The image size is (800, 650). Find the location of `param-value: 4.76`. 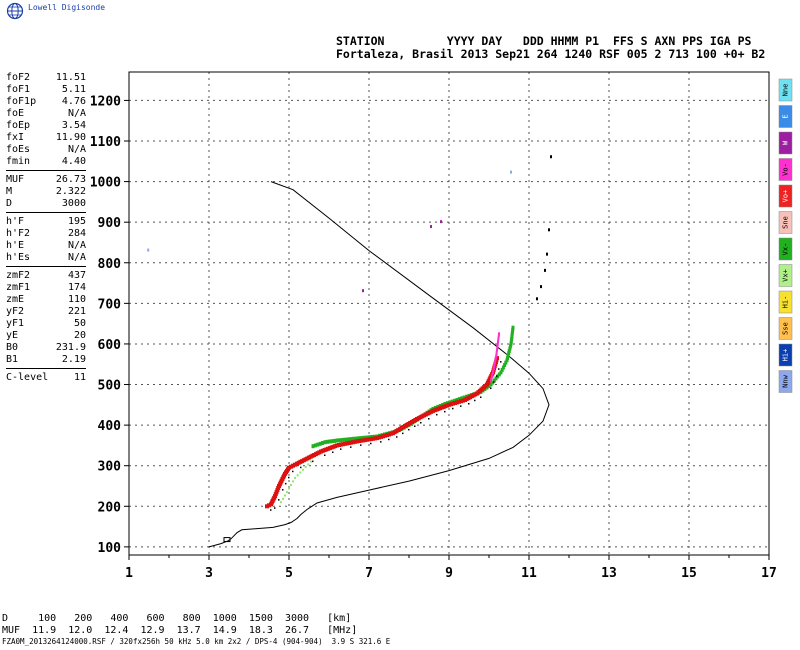

param-value: 4.76 is located at coordinates (73, 101).